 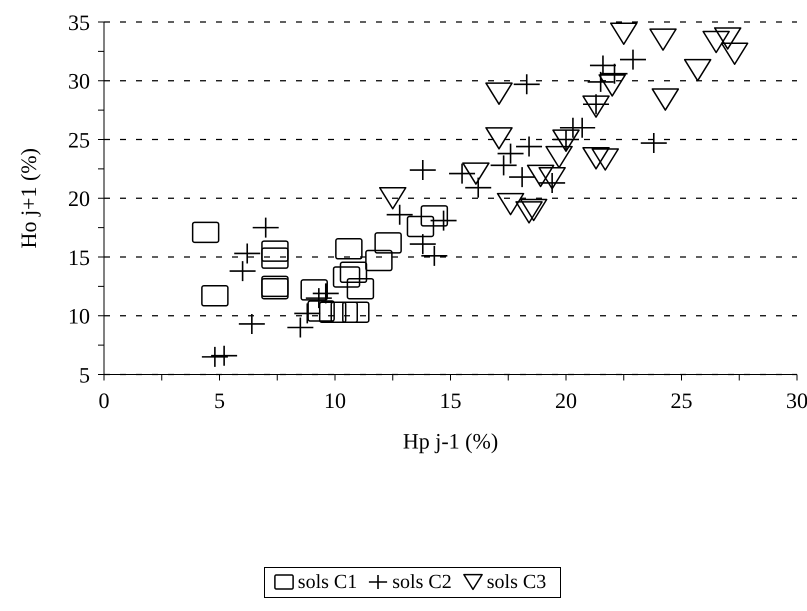 I want to click on legend-label: sols C2, so click(x=422, y=582).